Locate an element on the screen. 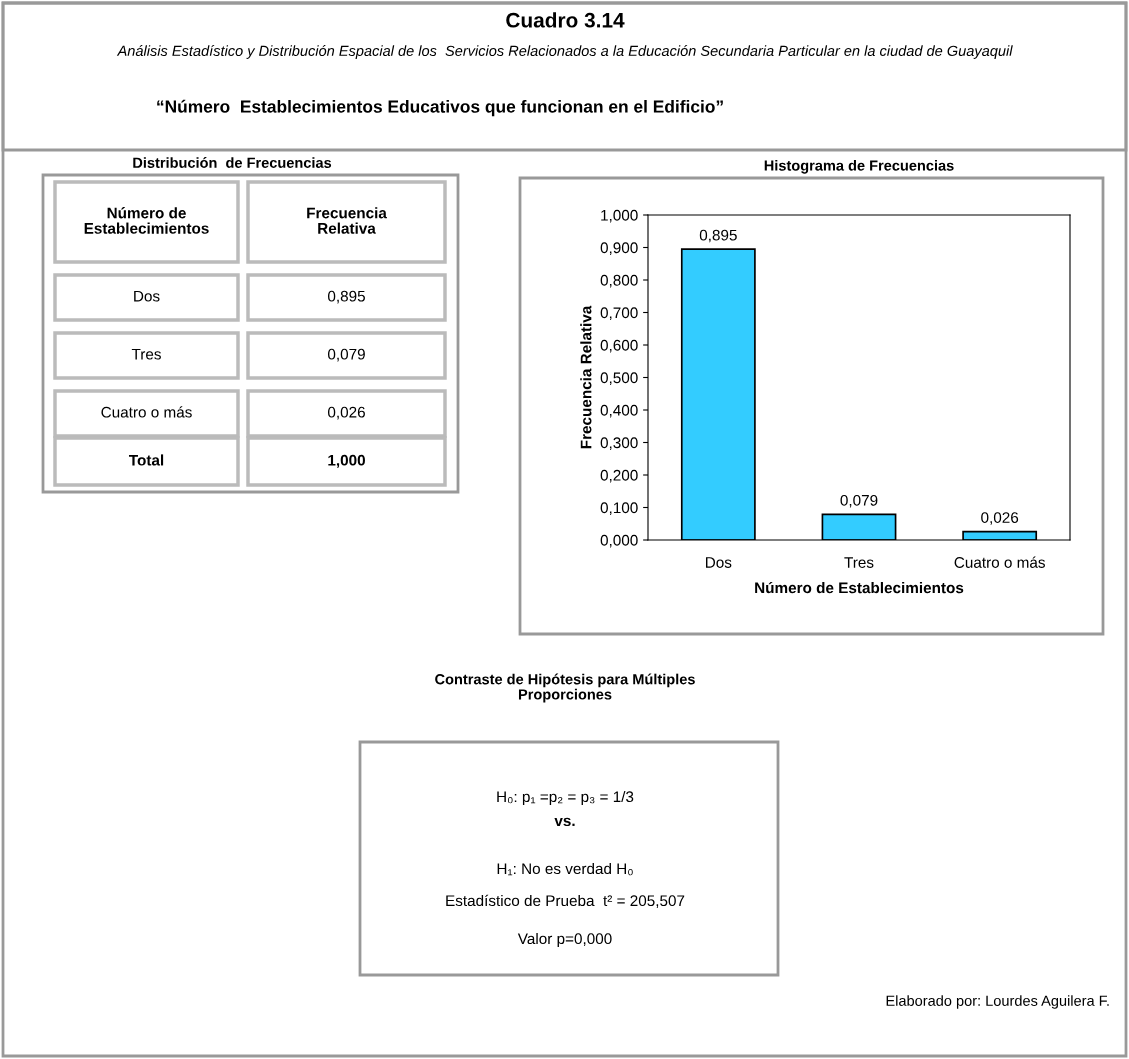 Image resolution: width=1129 pixels, height=1059 pixels. text: Cuadro 3.14 is located at coordinates (565, 20).